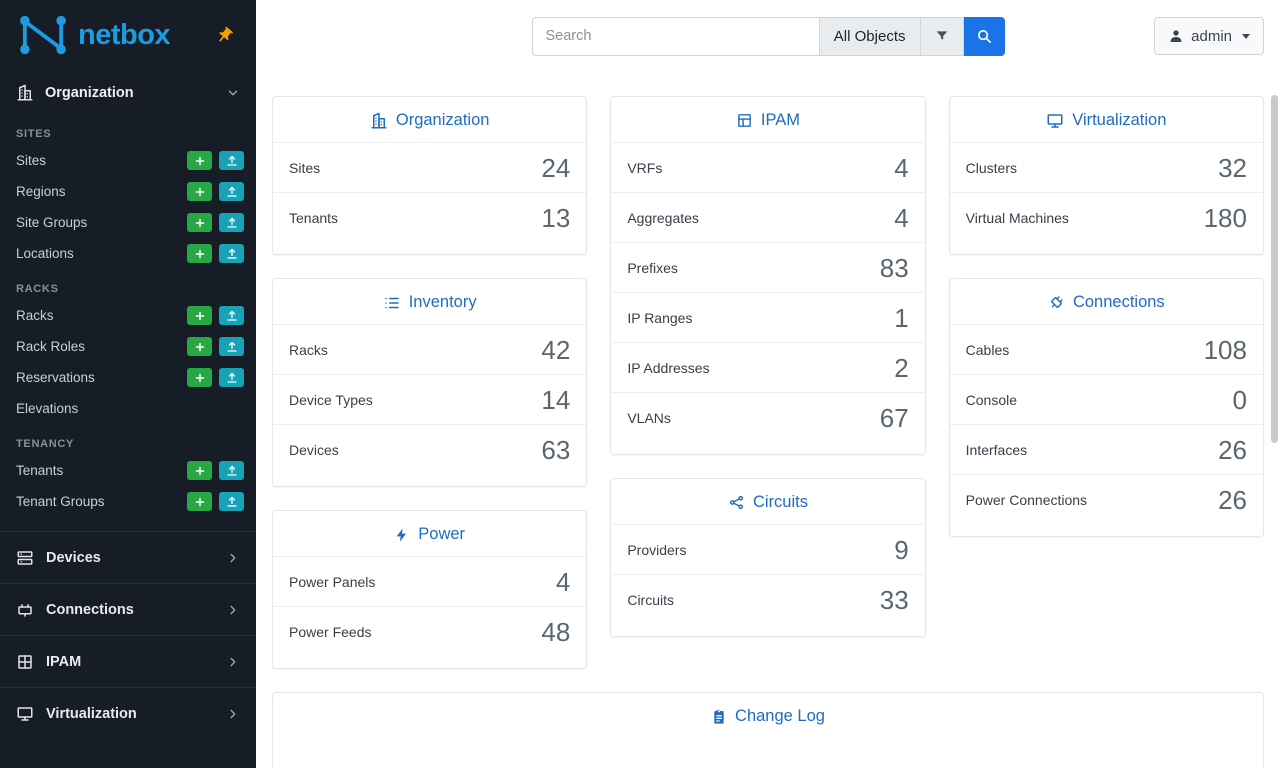 This screenshot has width=1280, height=768. Describe the element at coordinates (89, 93) in the screenshot. I see `sidebar-group-label: Organization` at that location.